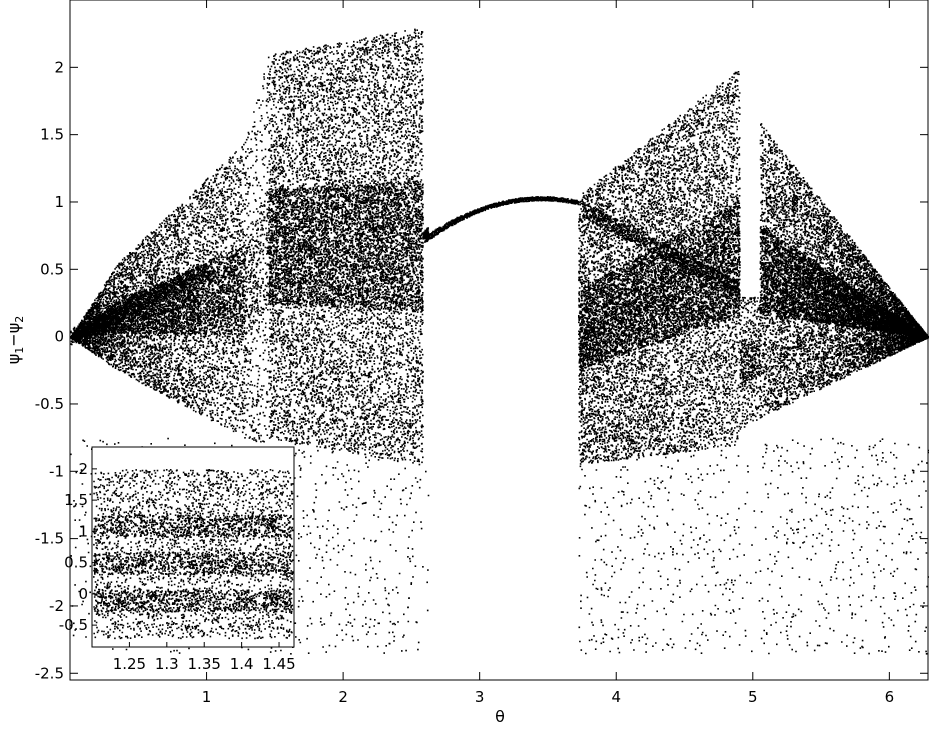  What do you see at coordinates (49, 673) in the screenshot?
I see `y-tick-label: -2.5` at bounding box center [49, 673].